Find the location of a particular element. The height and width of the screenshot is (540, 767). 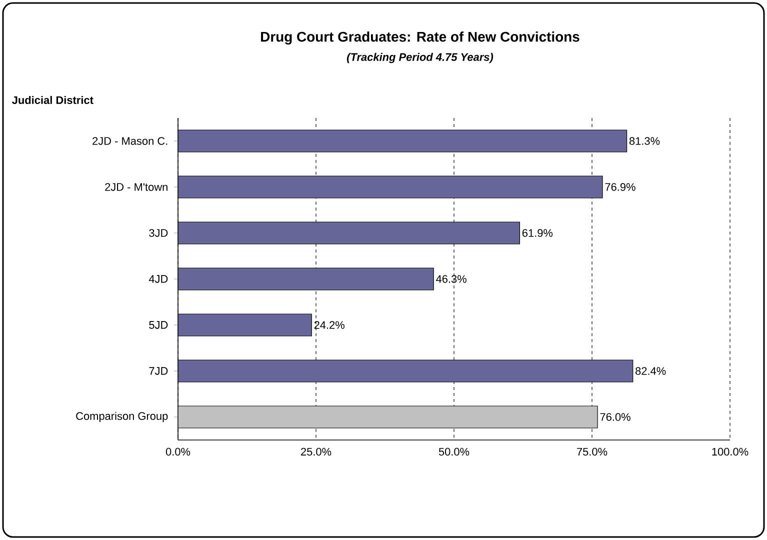

x-tick-label: 75.0% is located at coordinates (592, 452).